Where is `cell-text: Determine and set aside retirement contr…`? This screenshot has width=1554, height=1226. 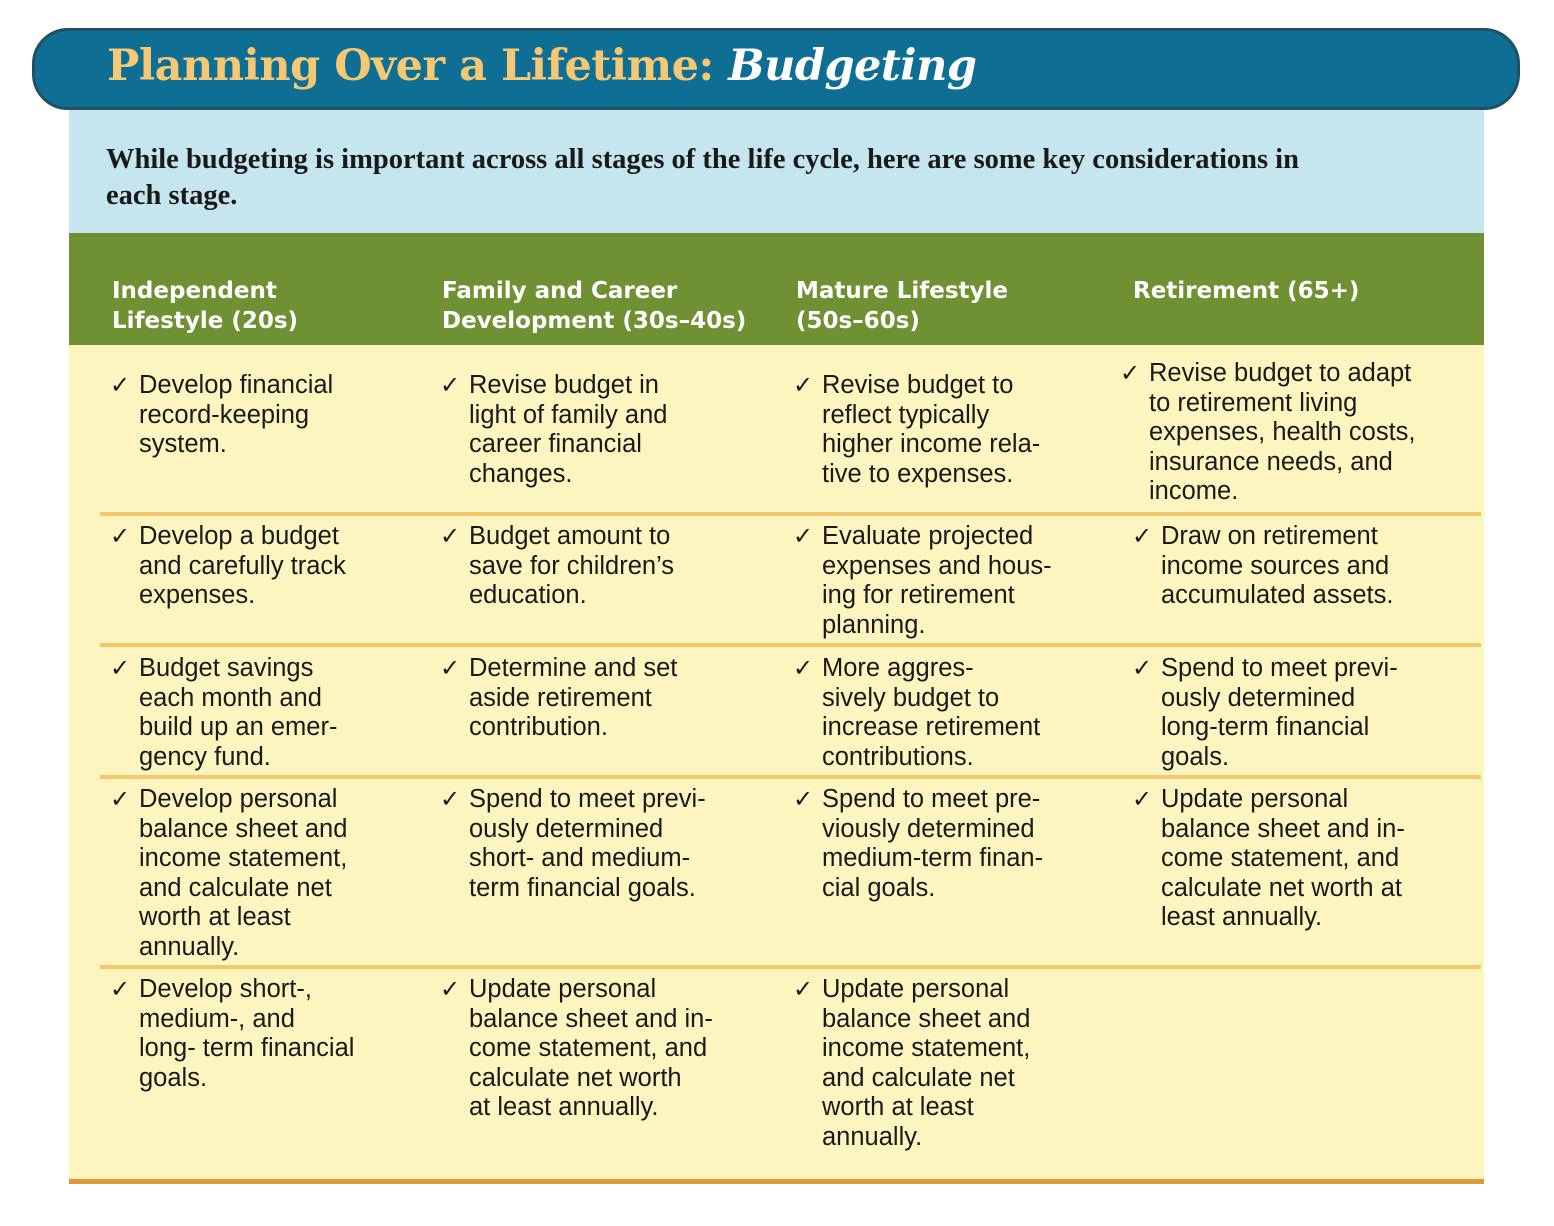
cell-text: Determine and set aside retirement contr… is located at coordinates (573, 697).